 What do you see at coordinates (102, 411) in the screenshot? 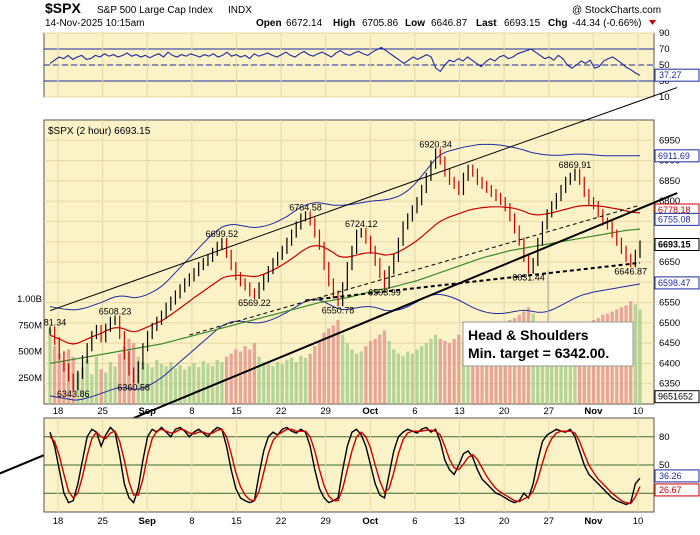
I see `x-tick-label: 25` at bounding box center [102, 411].